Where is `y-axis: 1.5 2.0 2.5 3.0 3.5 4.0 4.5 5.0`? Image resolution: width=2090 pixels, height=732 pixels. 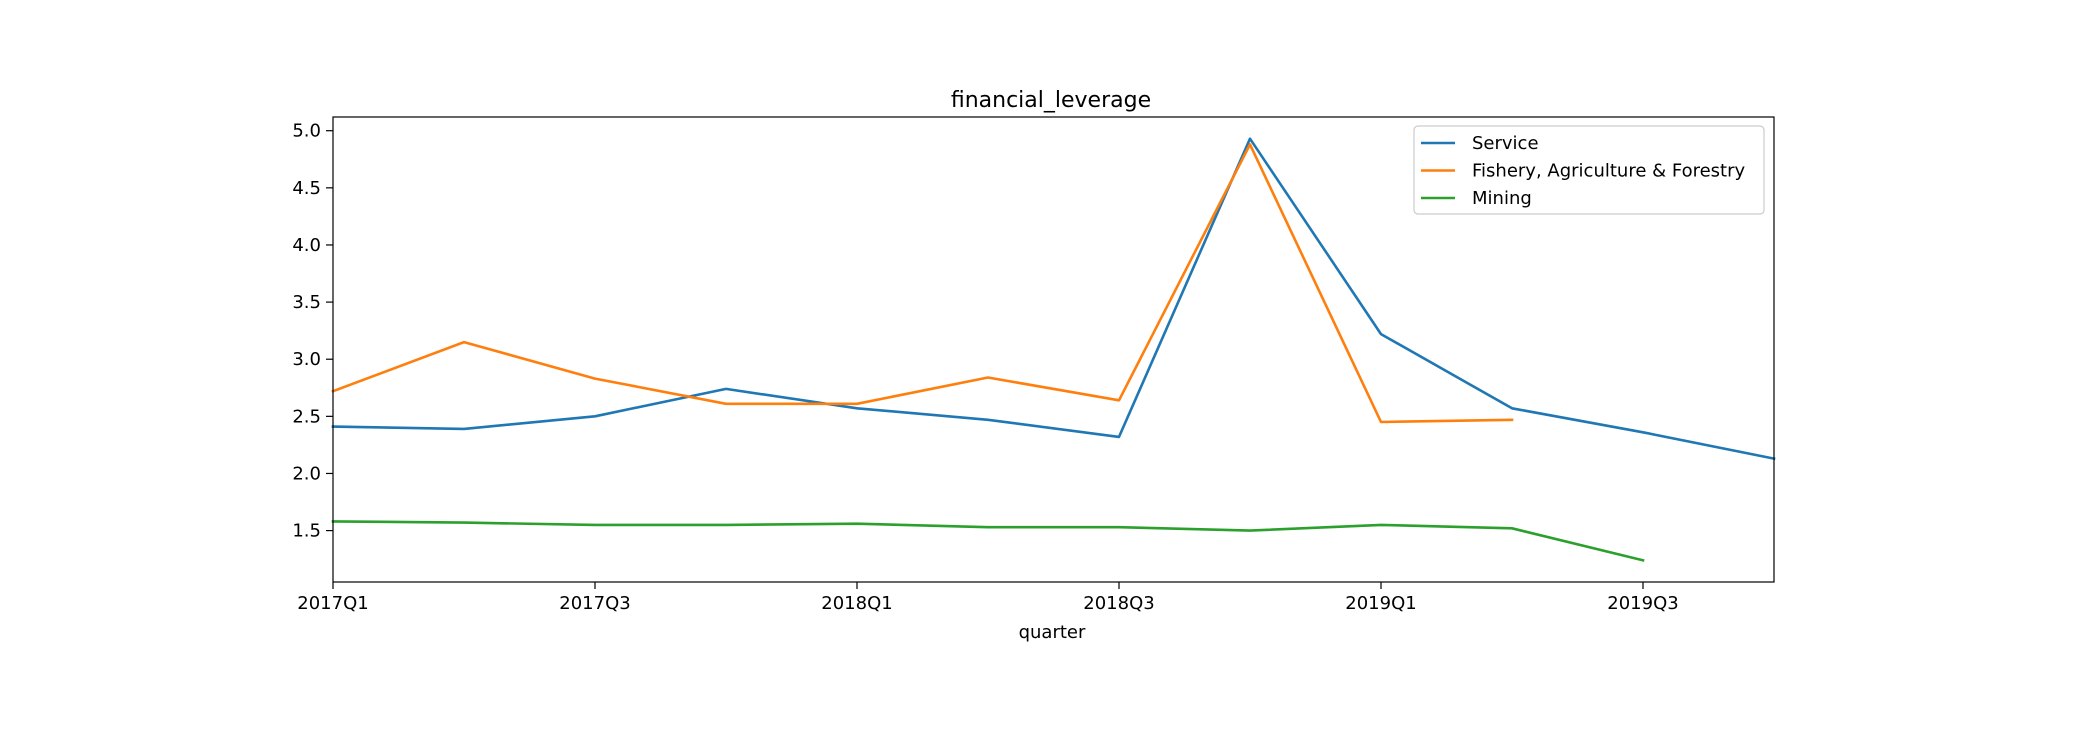
y-axis: 1.5 2.0 2.5 3.0 3.5 4.0 4.5 5.0 is located at coordinates (312, 331).